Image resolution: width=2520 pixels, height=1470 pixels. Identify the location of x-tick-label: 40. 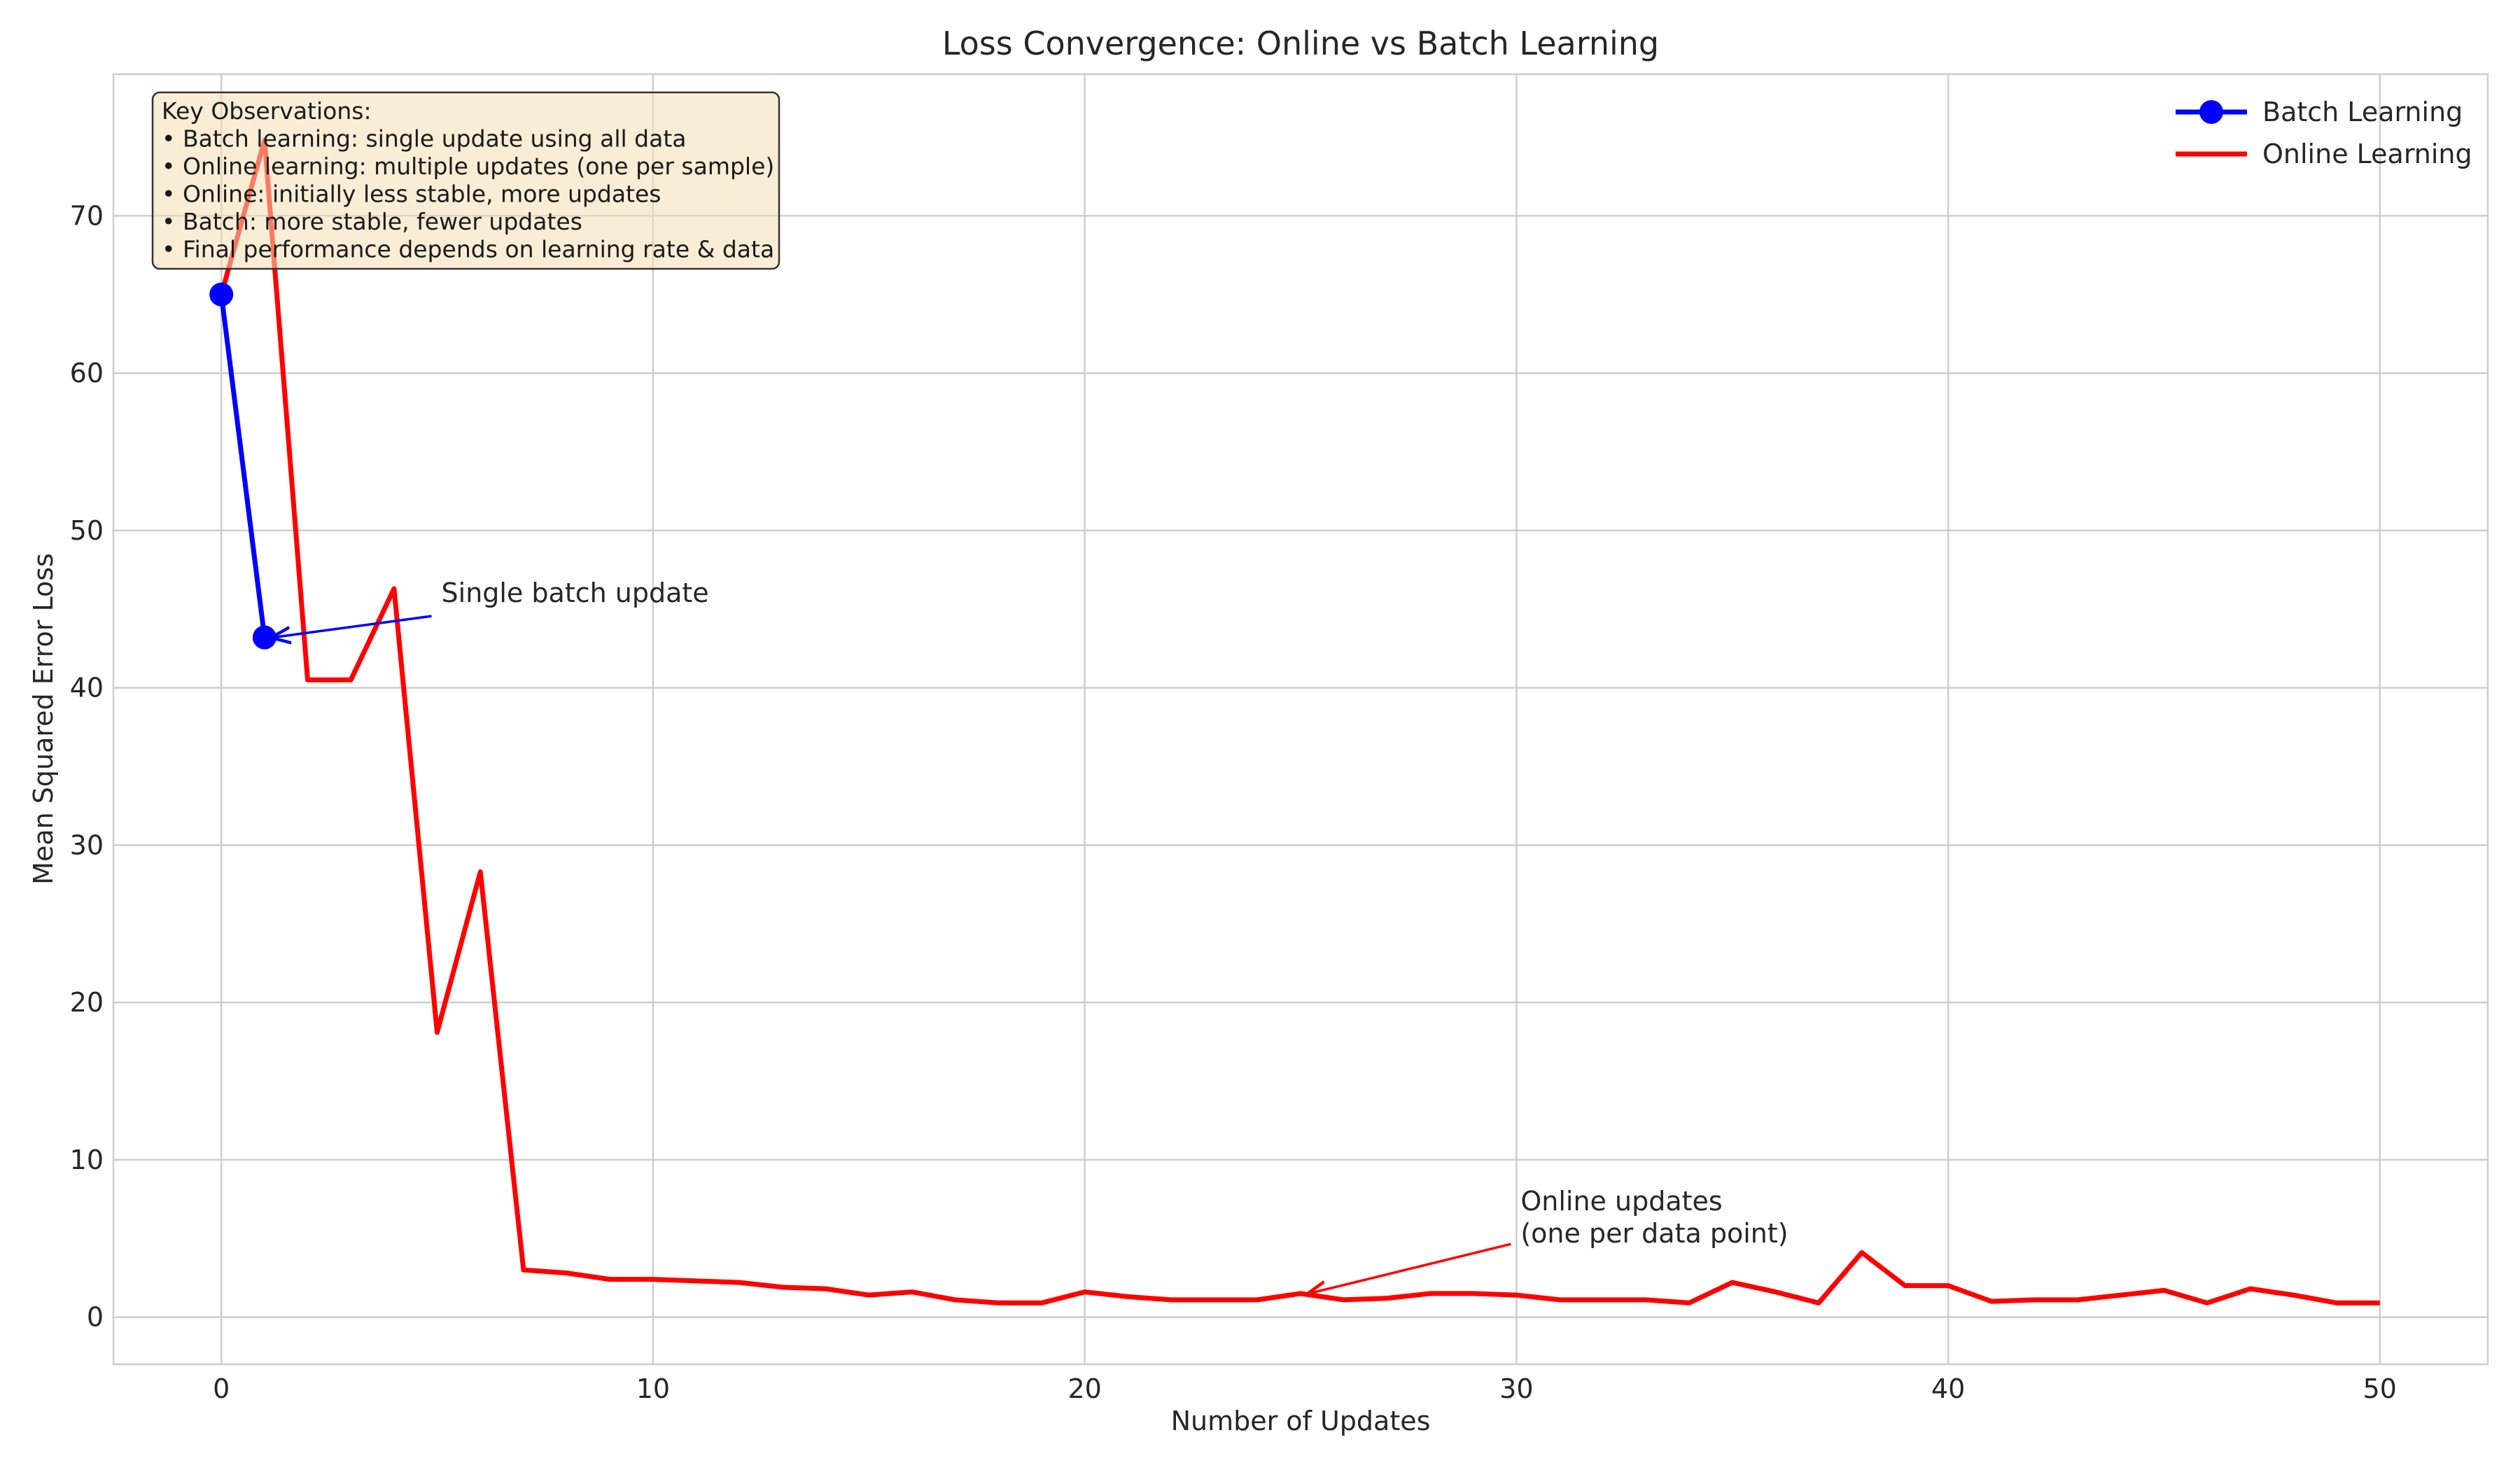
(1948, 1388).